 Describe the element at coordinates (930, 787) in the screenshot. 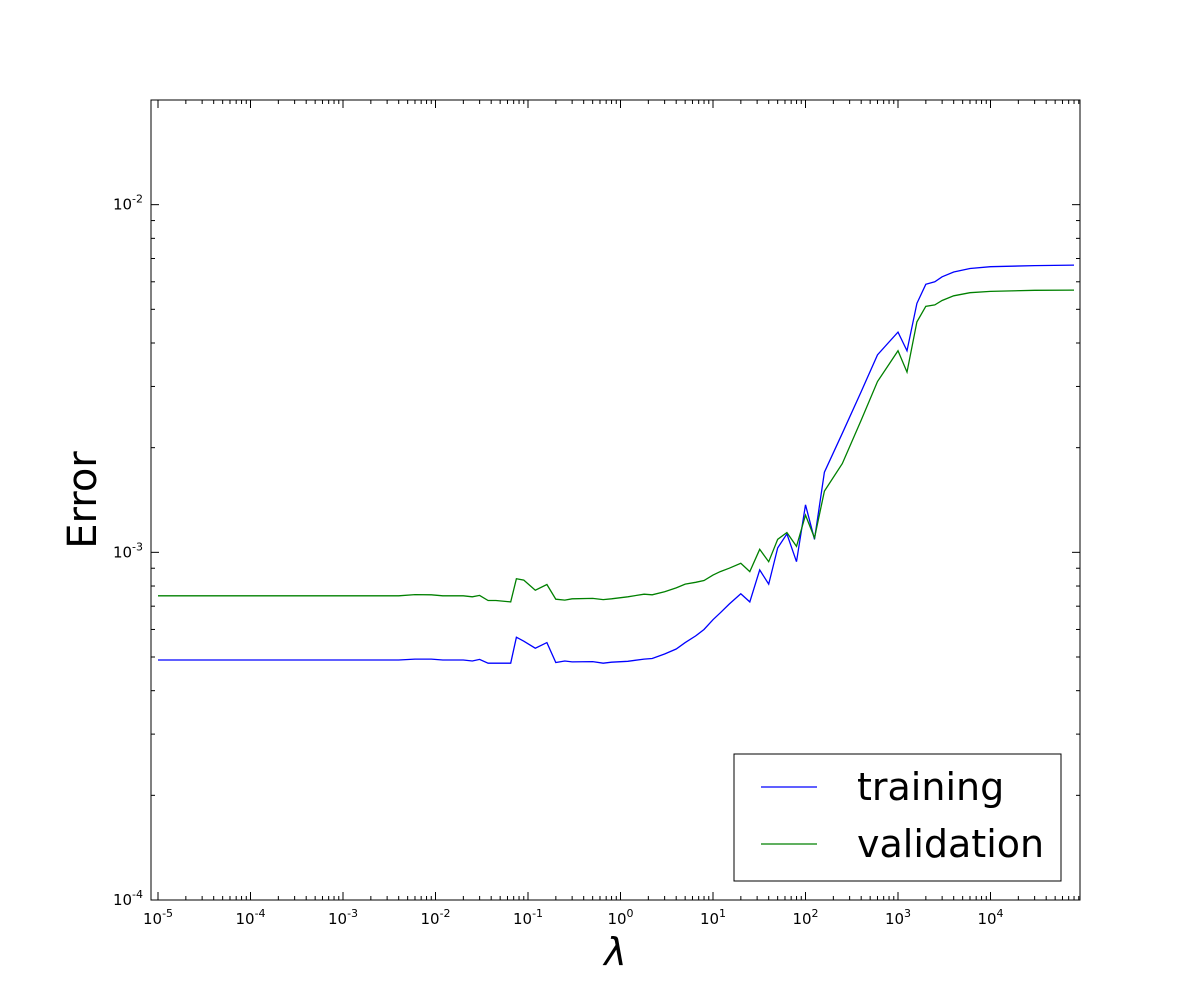

I see `legend-label-training: training` at that location.